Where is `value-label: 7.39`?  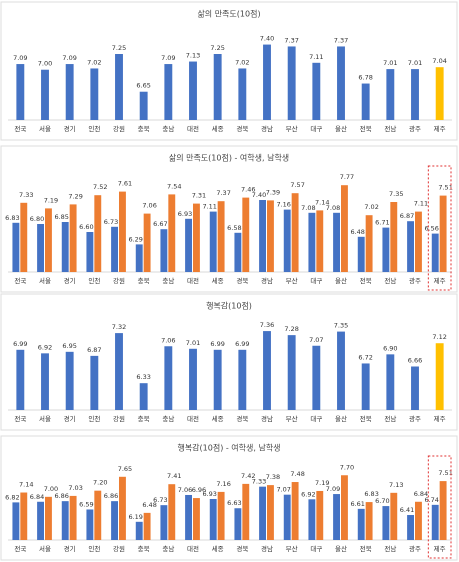
value-label: 7.39 is located at coordinates (273, 192).